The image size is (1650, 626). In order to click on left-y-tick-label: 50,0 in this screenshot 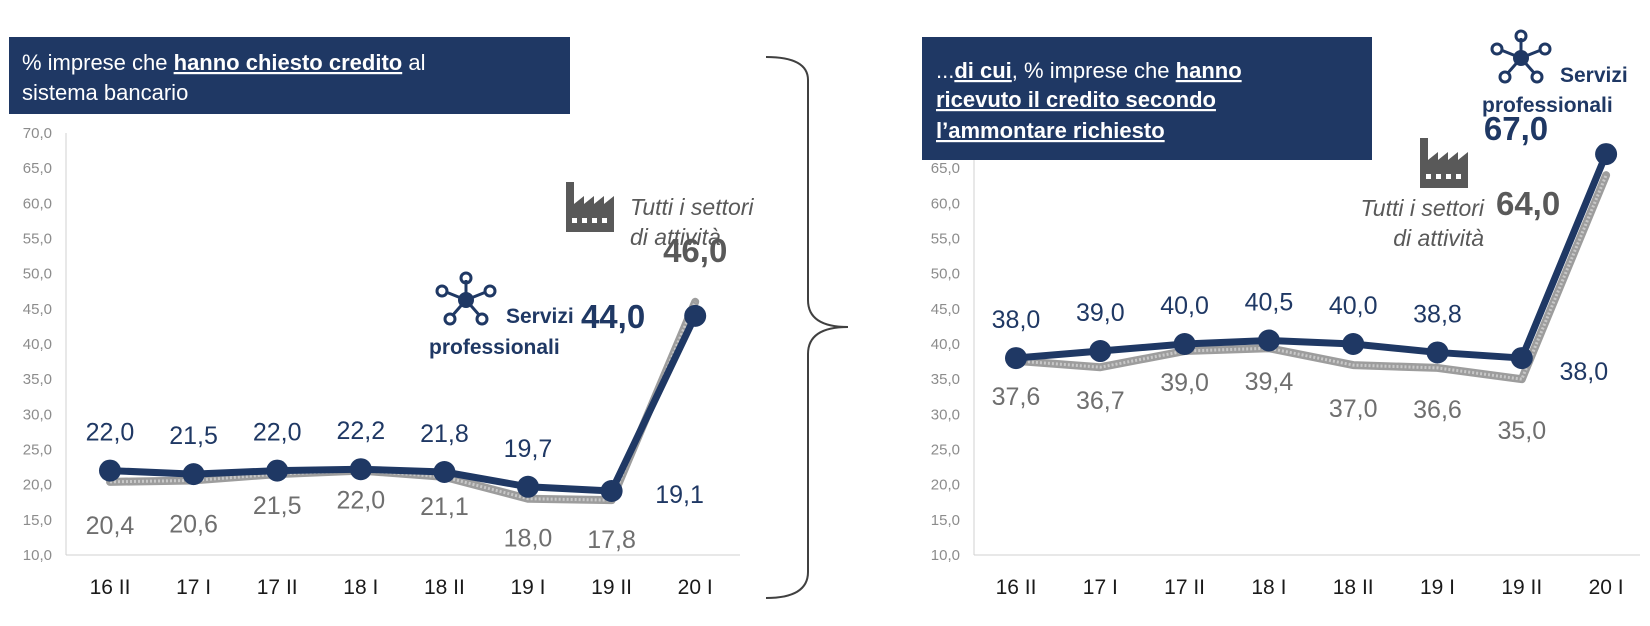, I will do `click(37, 274)`.